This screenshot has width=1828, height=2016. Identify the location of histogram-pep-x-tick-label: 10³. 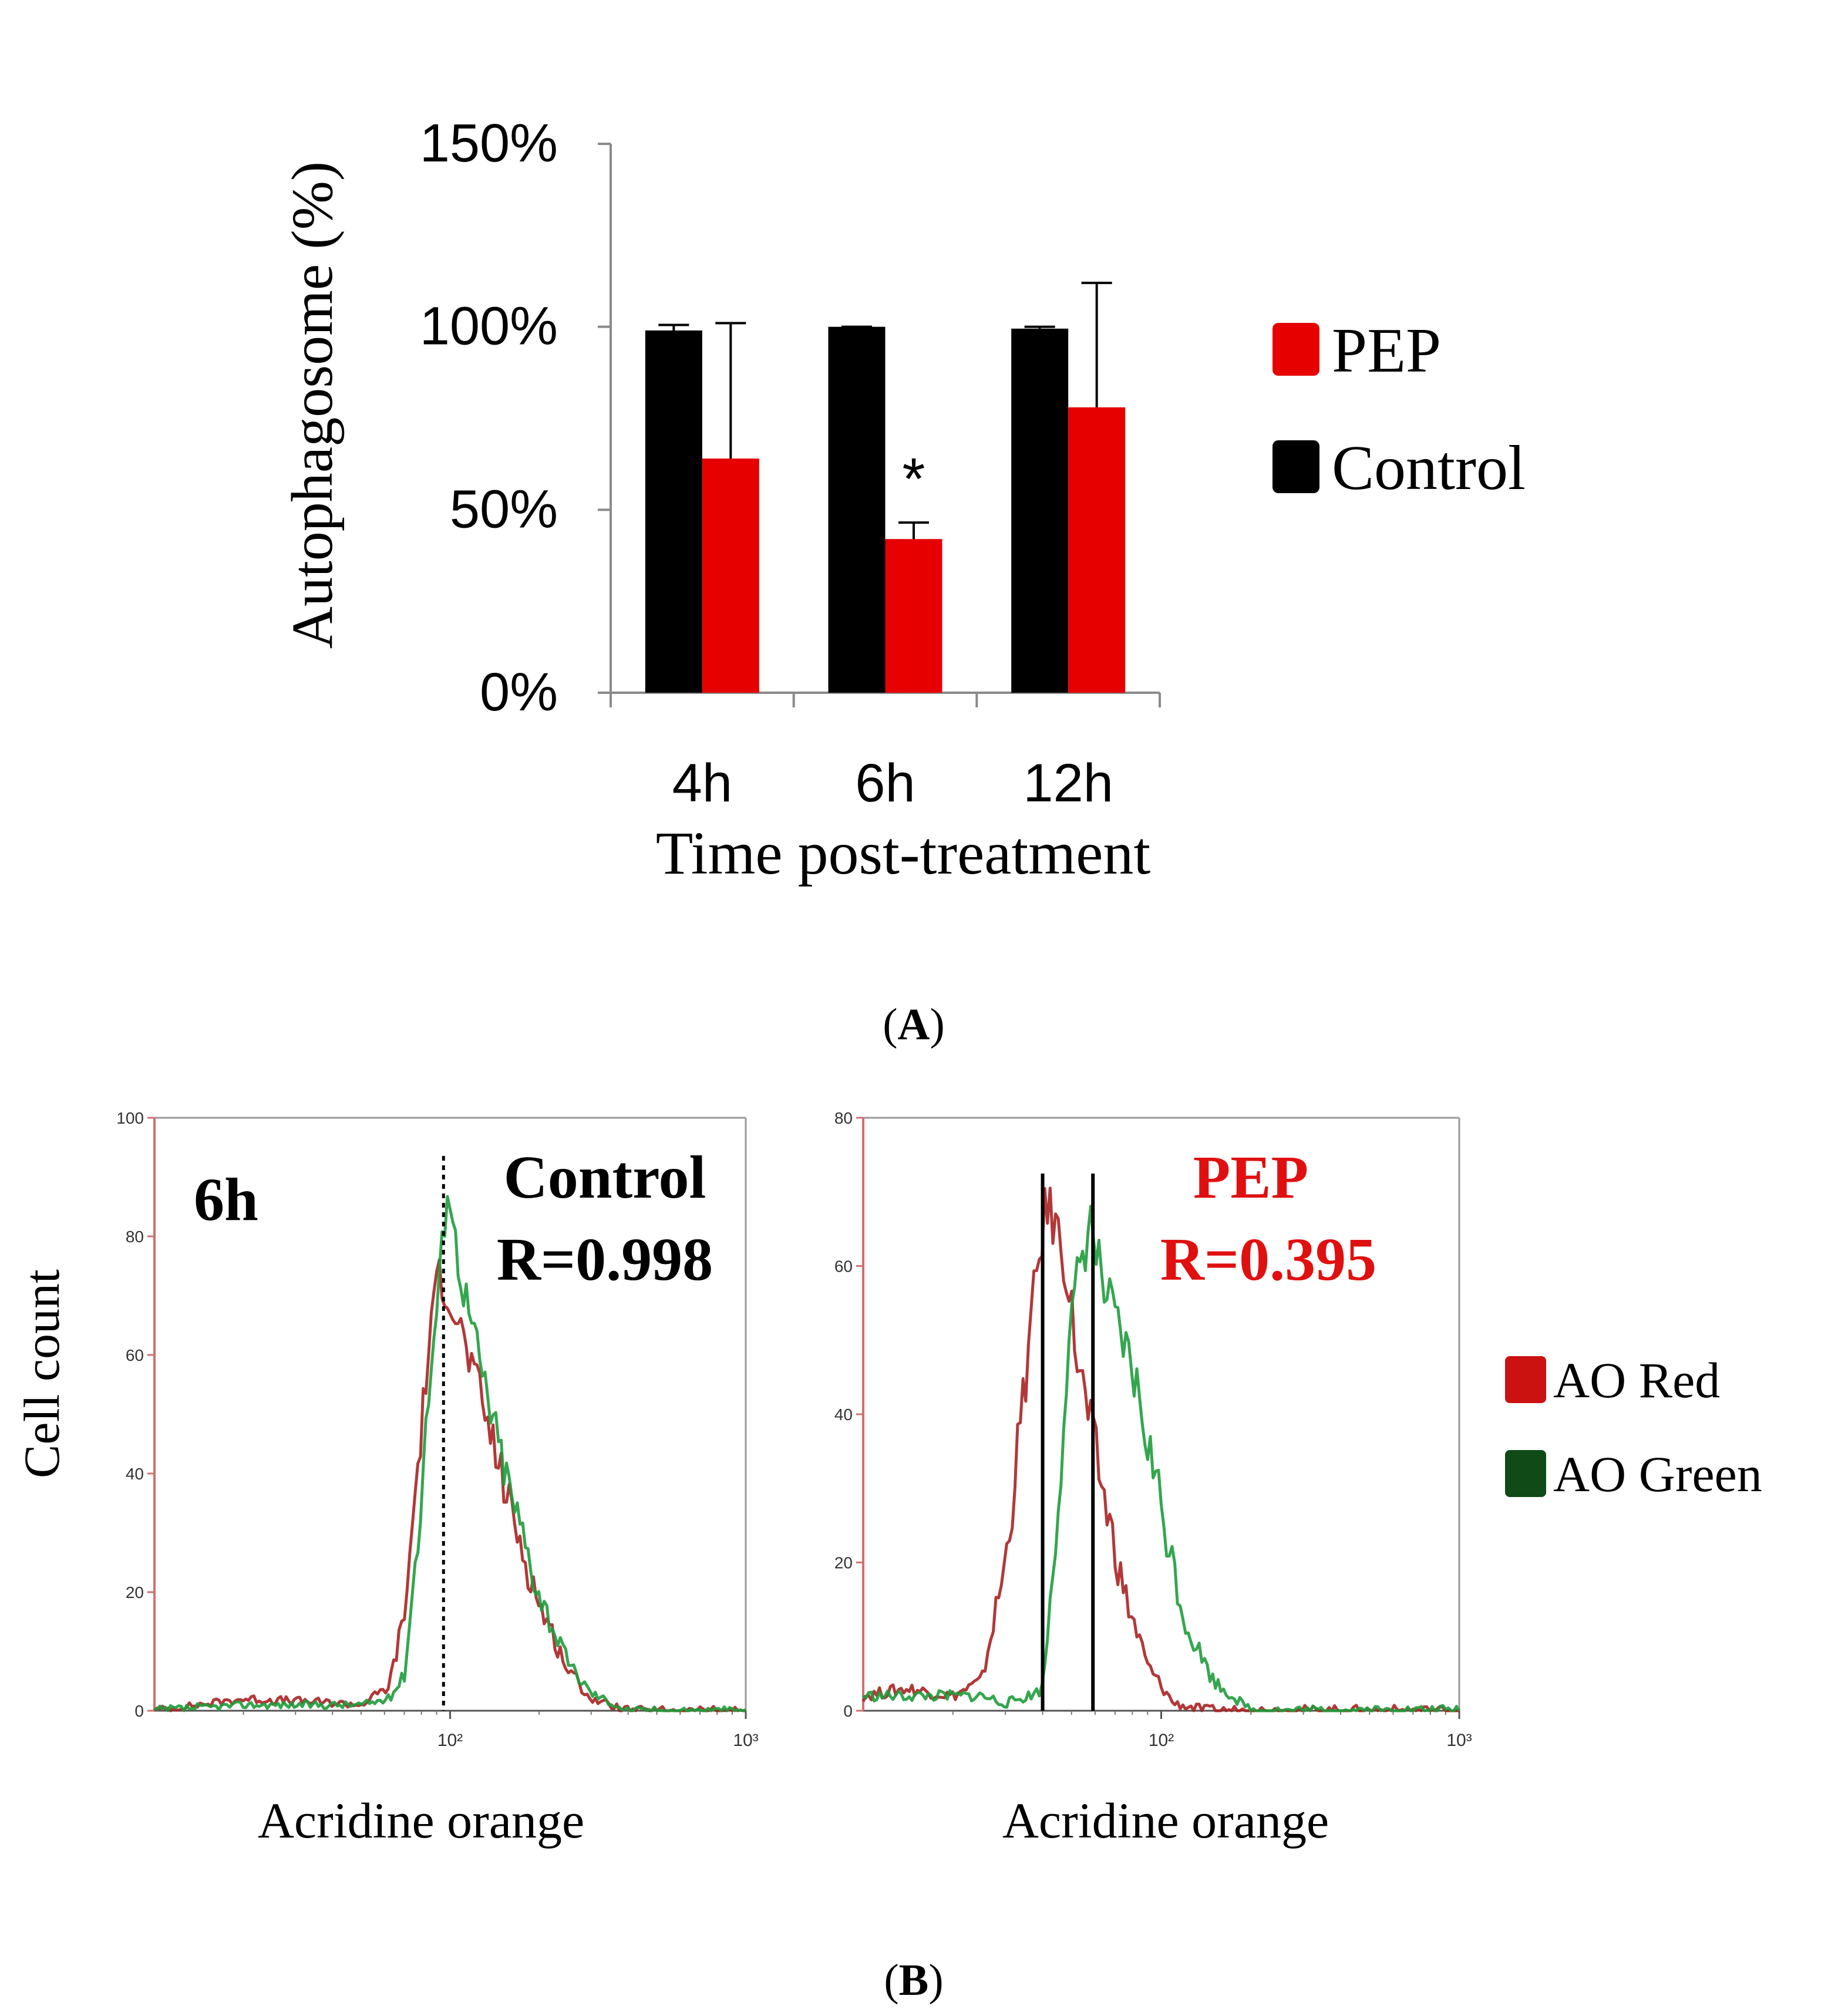
(1459, 1741).